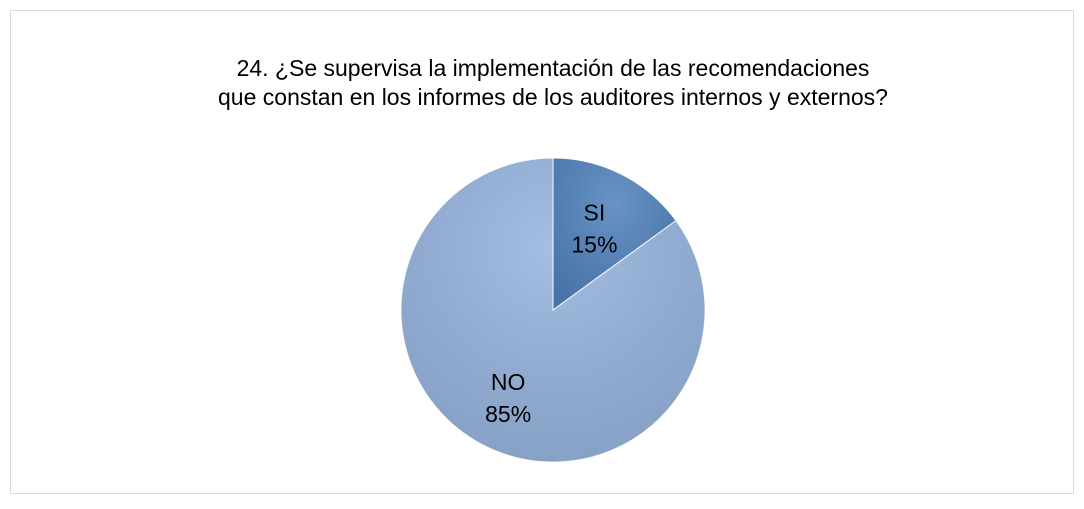  I want to click on slice-shade, so click(614, 234).